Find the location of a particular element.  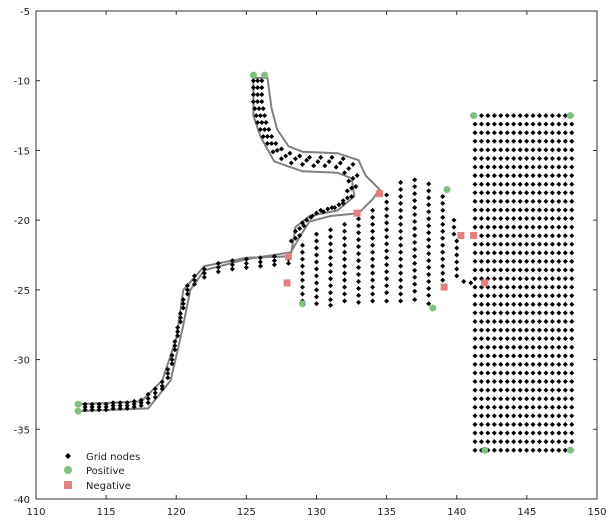

x-tick-label: 140 is located at coordinates (456, 512).